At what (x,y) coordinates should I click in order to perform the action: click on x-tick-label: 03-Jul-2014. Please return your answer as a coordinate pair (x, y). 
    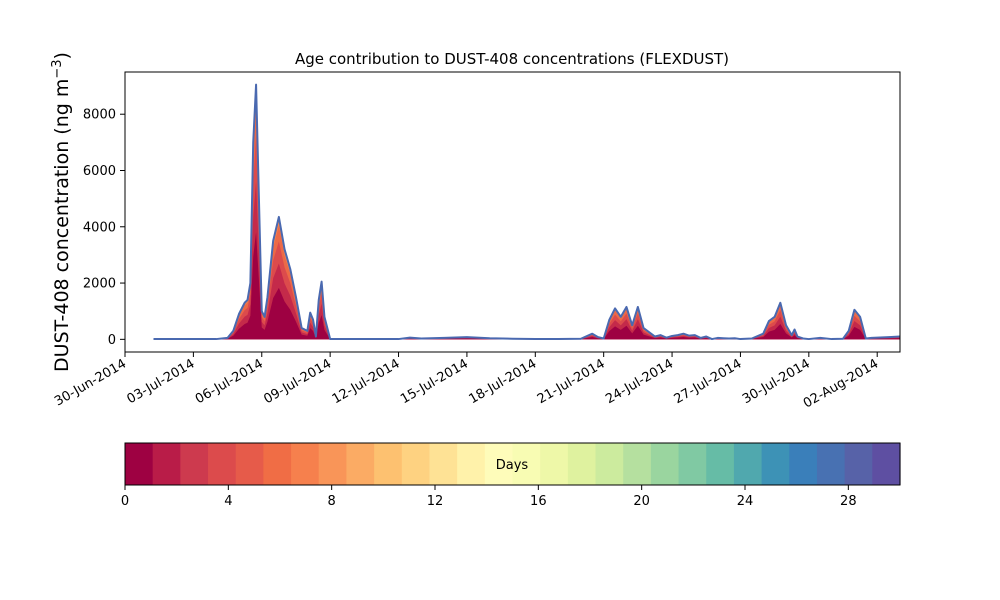
    Looking at the image, I should click on (161, 381).